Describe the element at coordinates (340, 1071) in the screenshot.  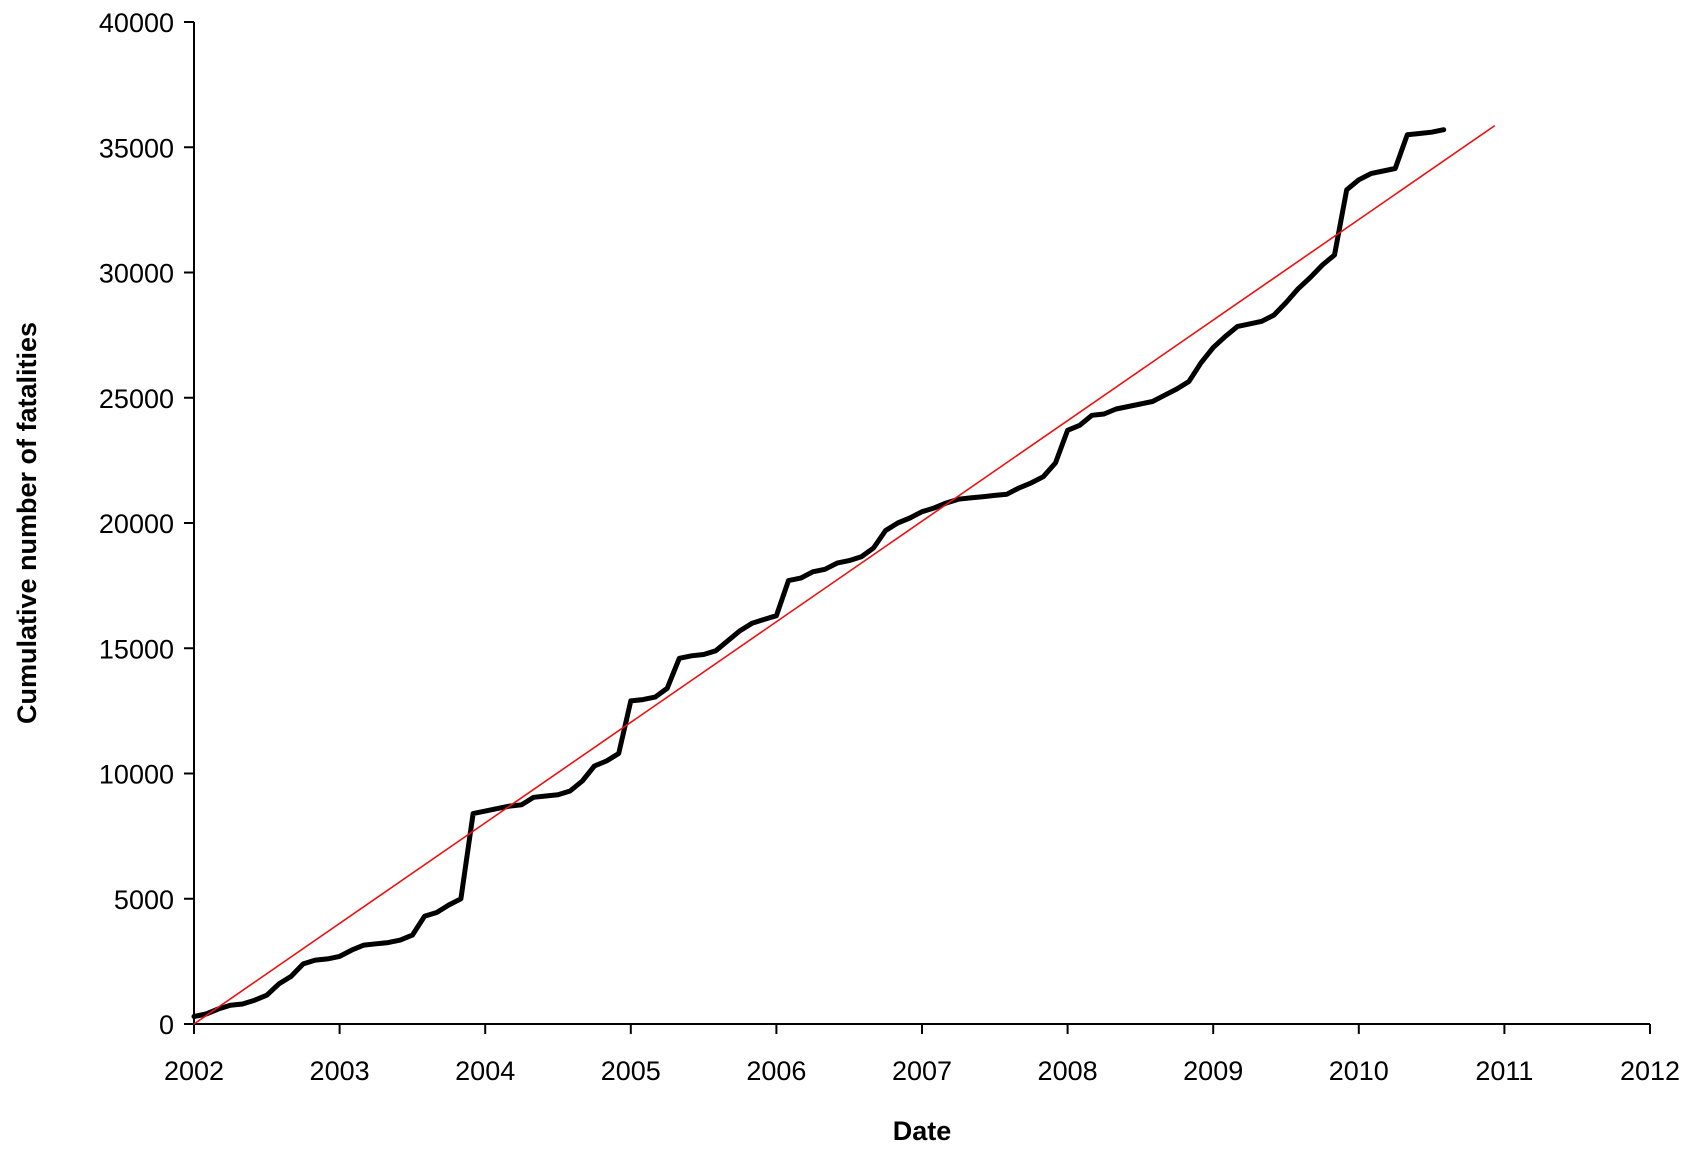
I see `x-tick-label: 2003` at that location.